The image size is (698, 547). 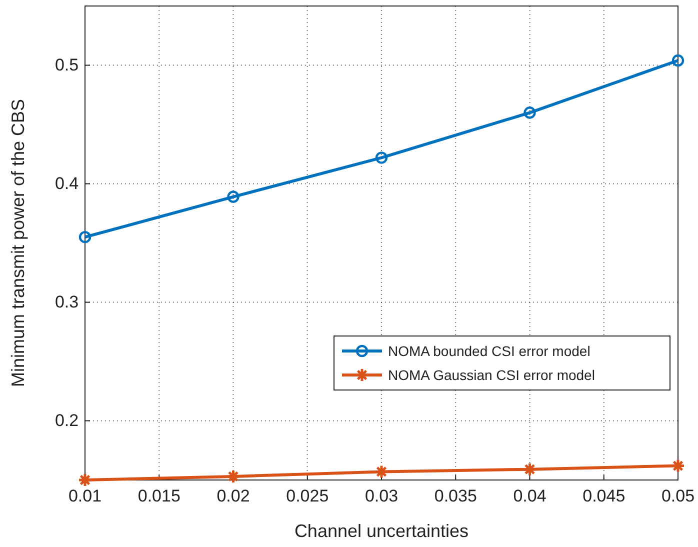 What do you see at coordinates (66, 184) in the screenshot?
I see `y-tick-label: 0.4` at bounding box center [66, 184].